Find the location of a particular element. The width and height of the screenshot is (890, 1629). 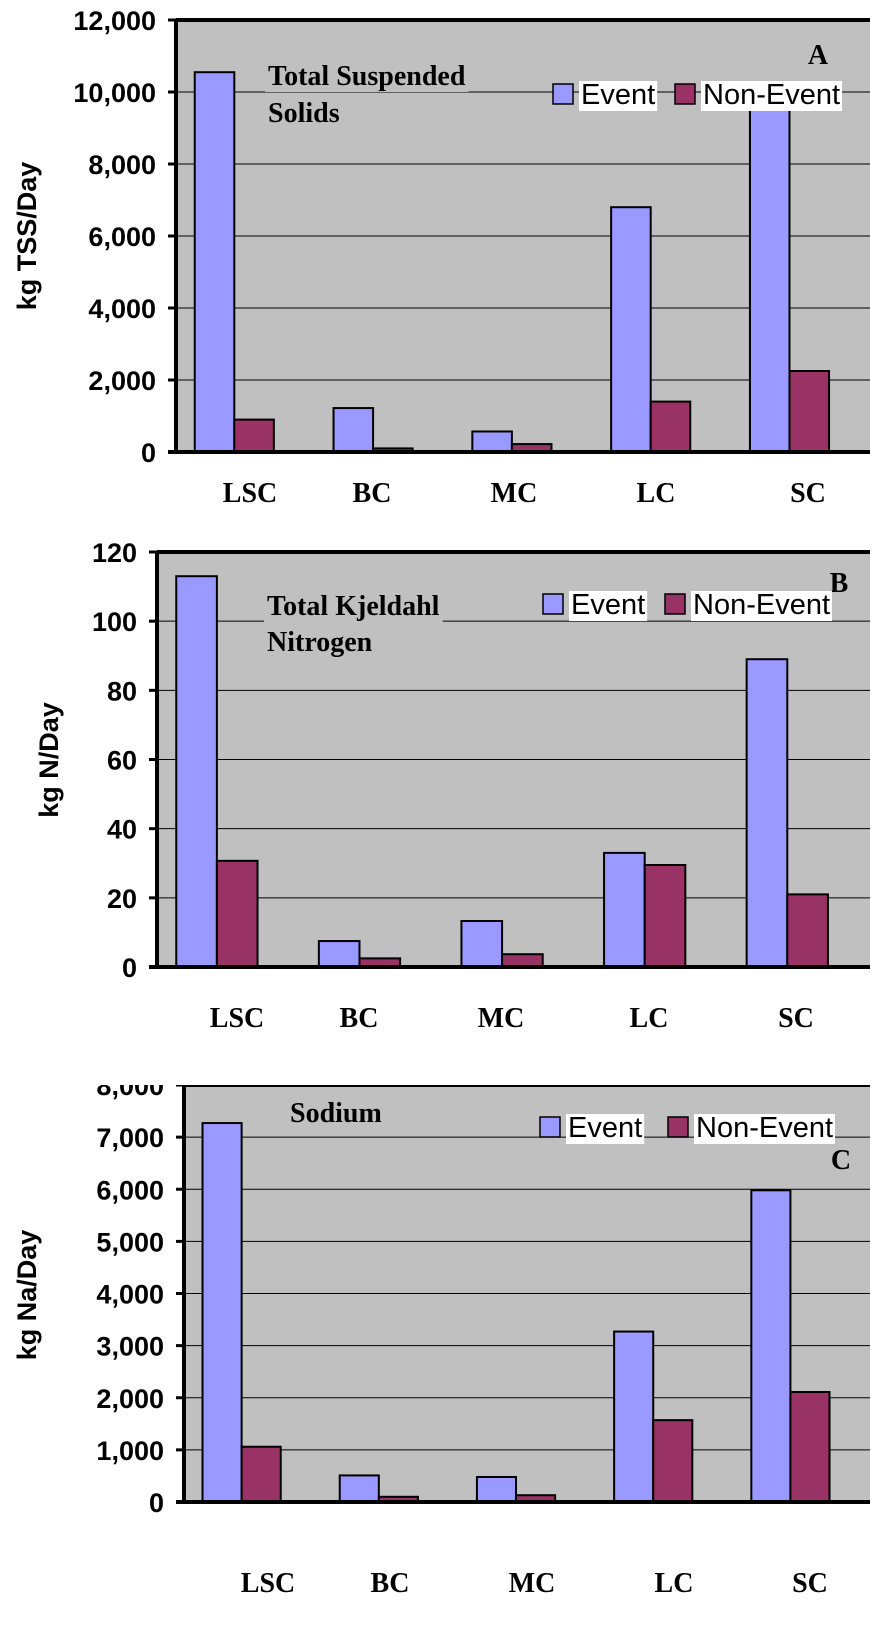

y-tick-label: 7,000 is located at coordinates (130, 1138).